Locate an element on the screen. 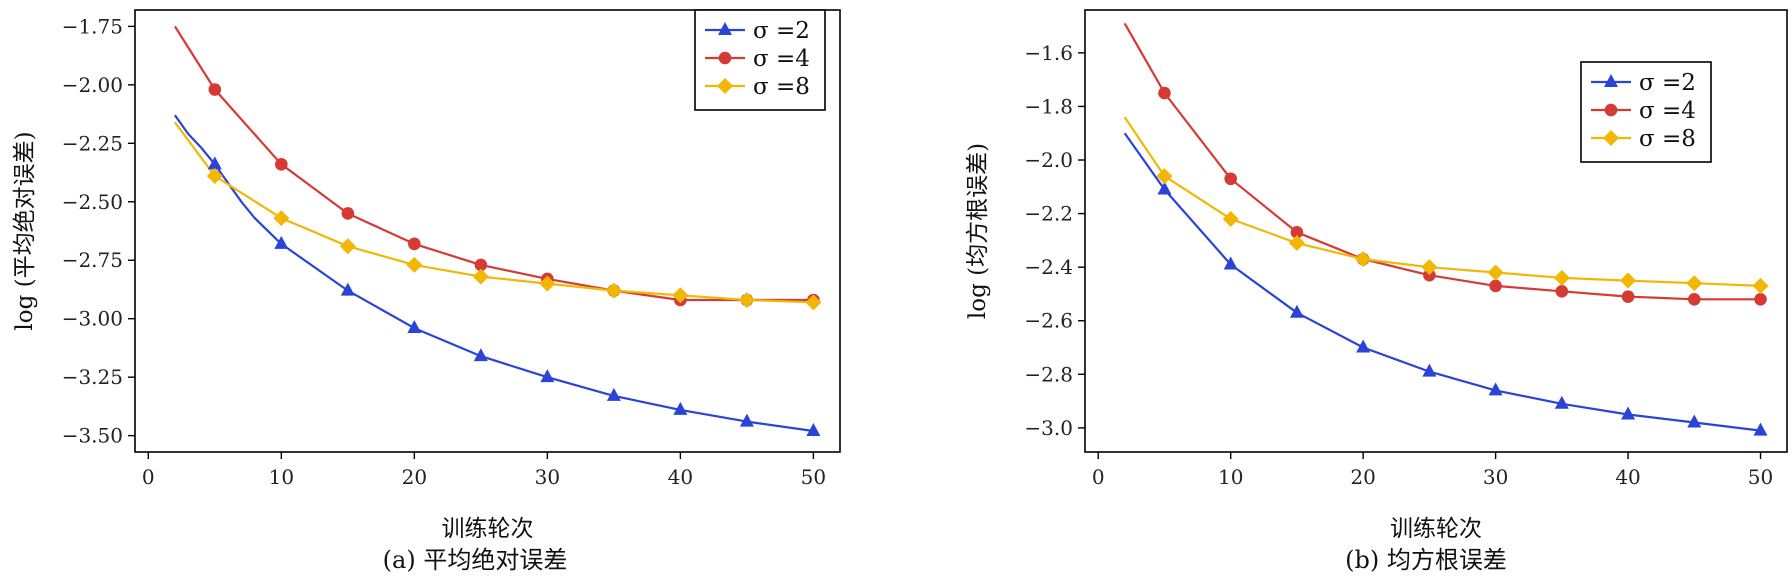  y-tick-label: −2.0 is located at coordinates (1048, 160).